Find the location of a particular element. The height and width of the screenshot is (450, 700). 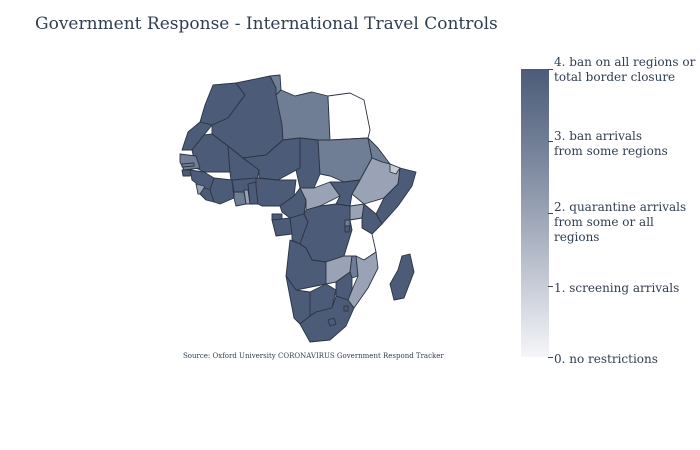

country-gambia: Gambia is located at coordinates (188, 165).